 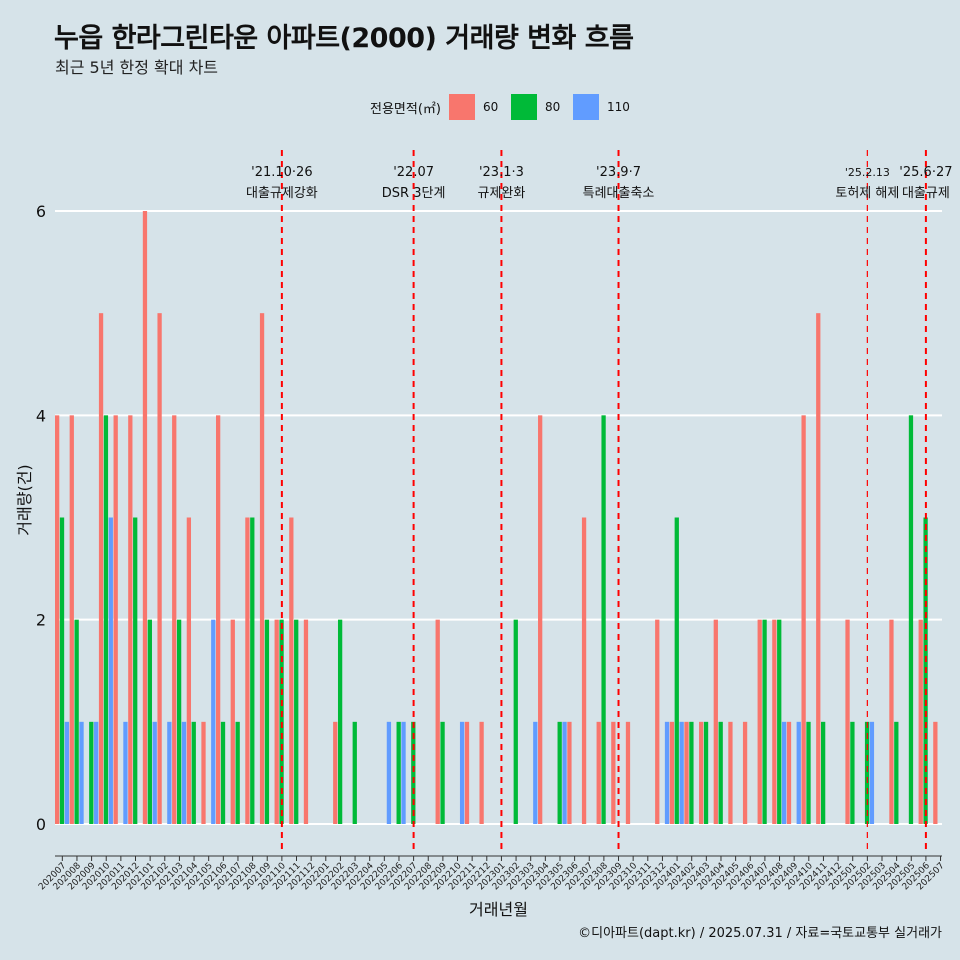 I want to click on y-axis-title: 거래량(건), so click(x=24, y=499).